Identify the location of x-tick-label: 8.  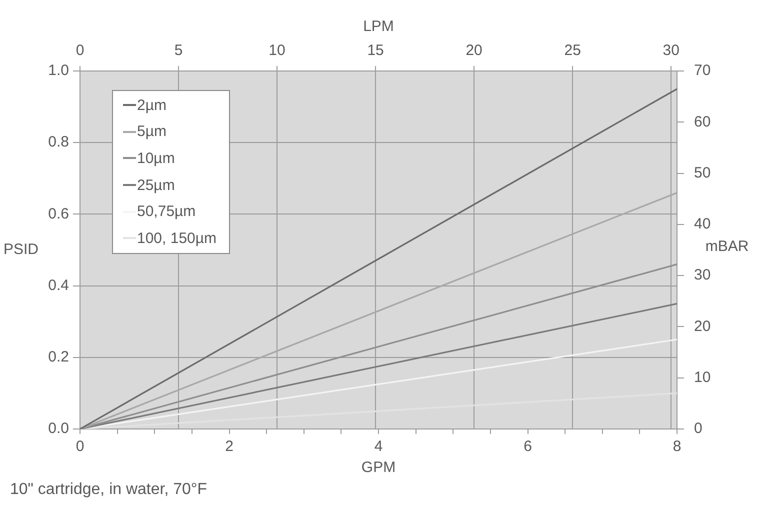
(677, 447).